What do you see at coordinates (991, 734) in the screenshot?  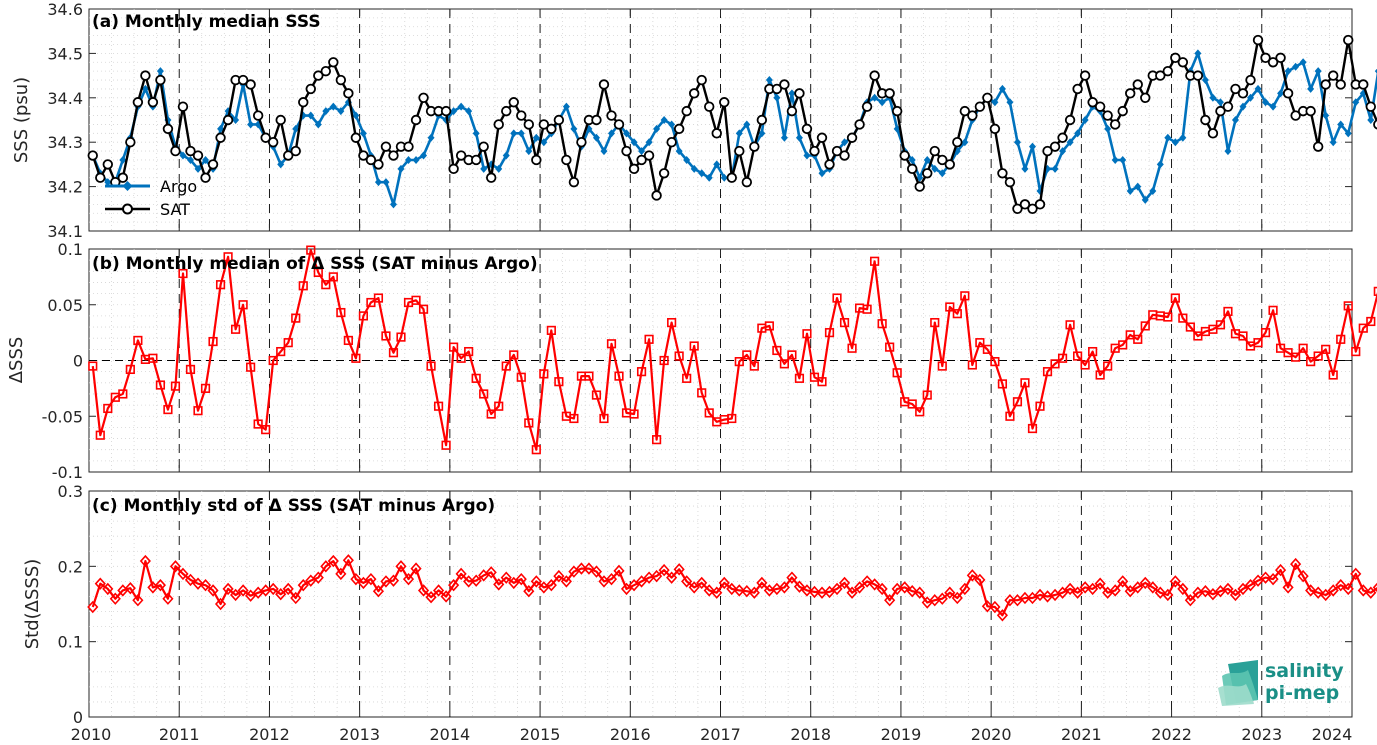 I see `x-tick-label: 2020` at bounding box center [991, 734].